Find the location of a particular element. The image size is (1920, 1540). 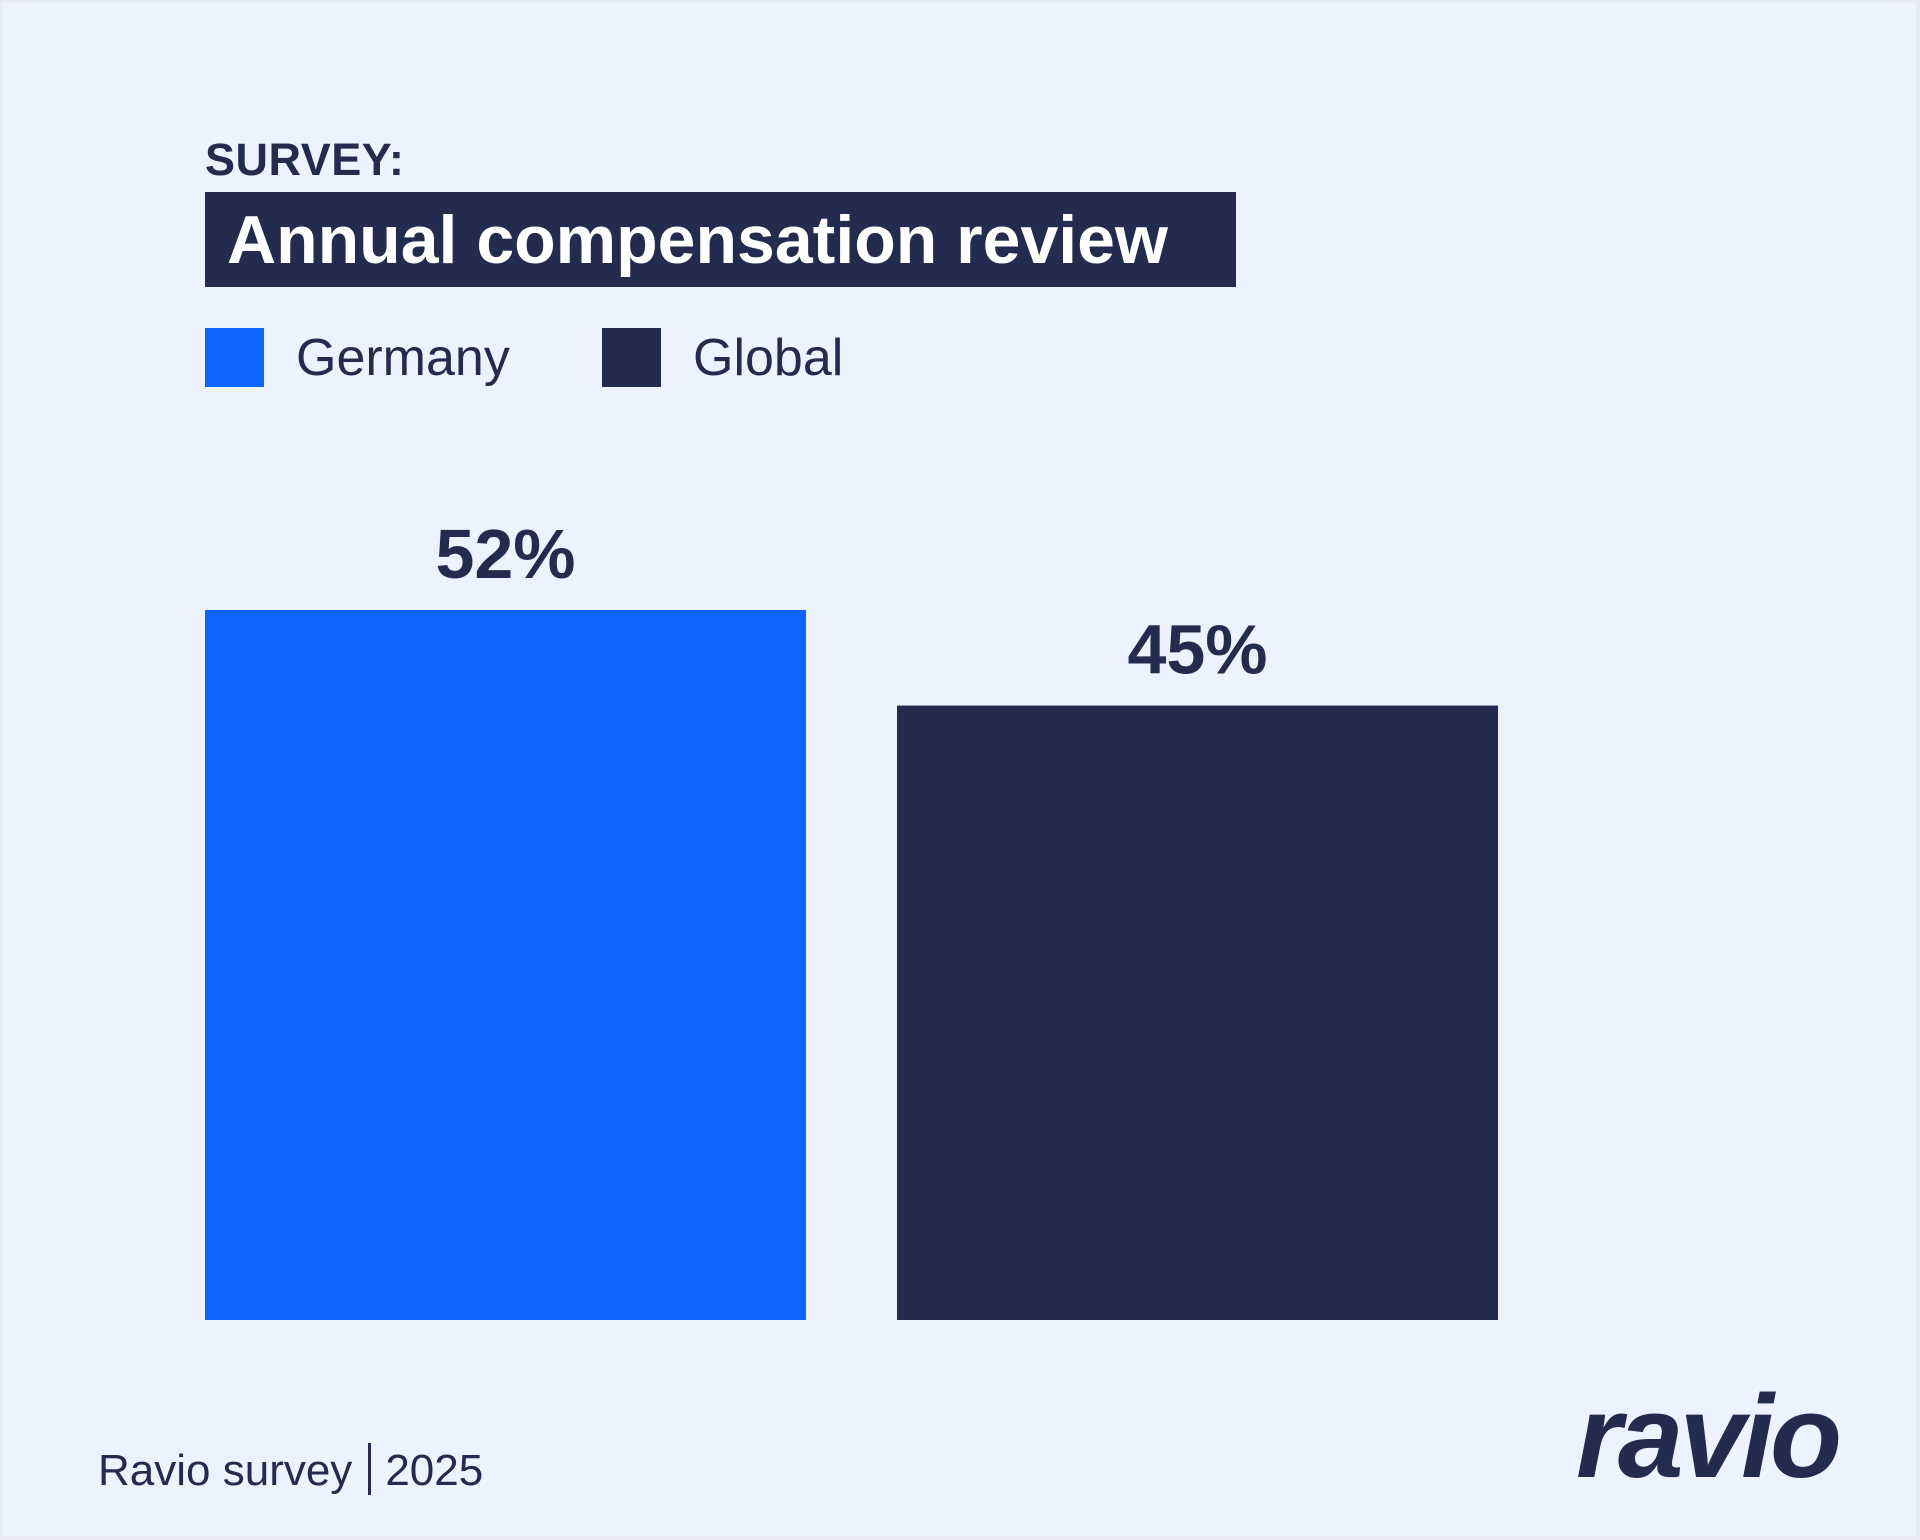

footer-divider is located at coordinates (370, 1469).